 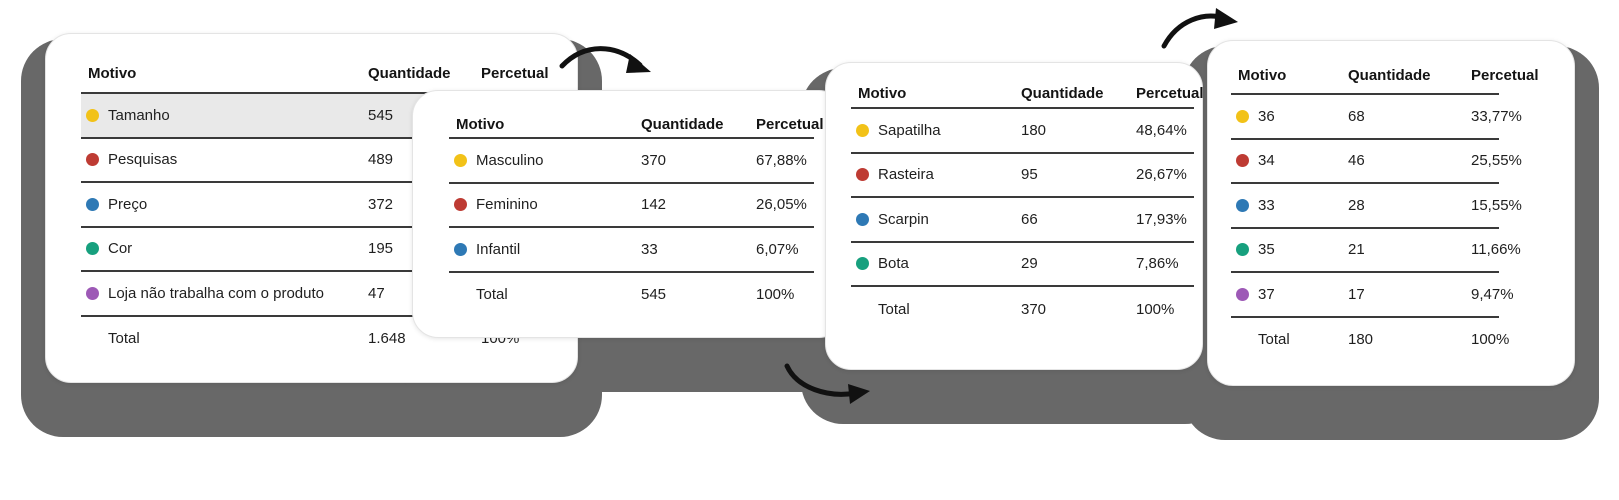 What do you see at coordinates (381, 249) in the screenshot?
I see `row-quantidade: 195` at bounding box center [381, 249].